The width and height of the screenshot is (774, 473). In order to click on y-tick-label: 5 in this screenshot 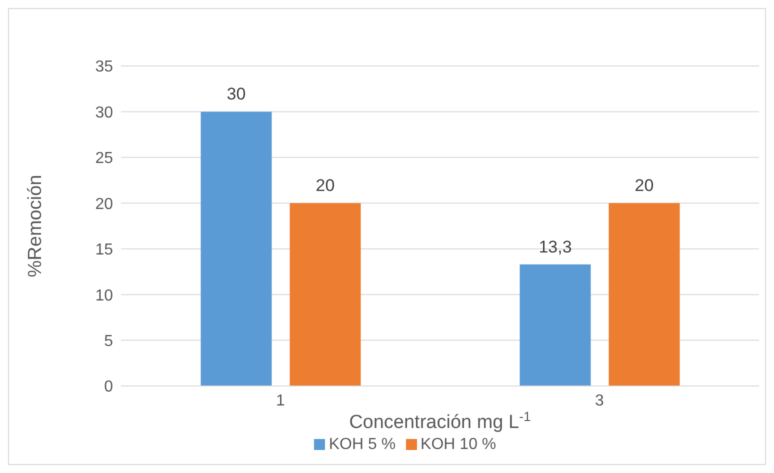, I will do `click(109, 341)`.